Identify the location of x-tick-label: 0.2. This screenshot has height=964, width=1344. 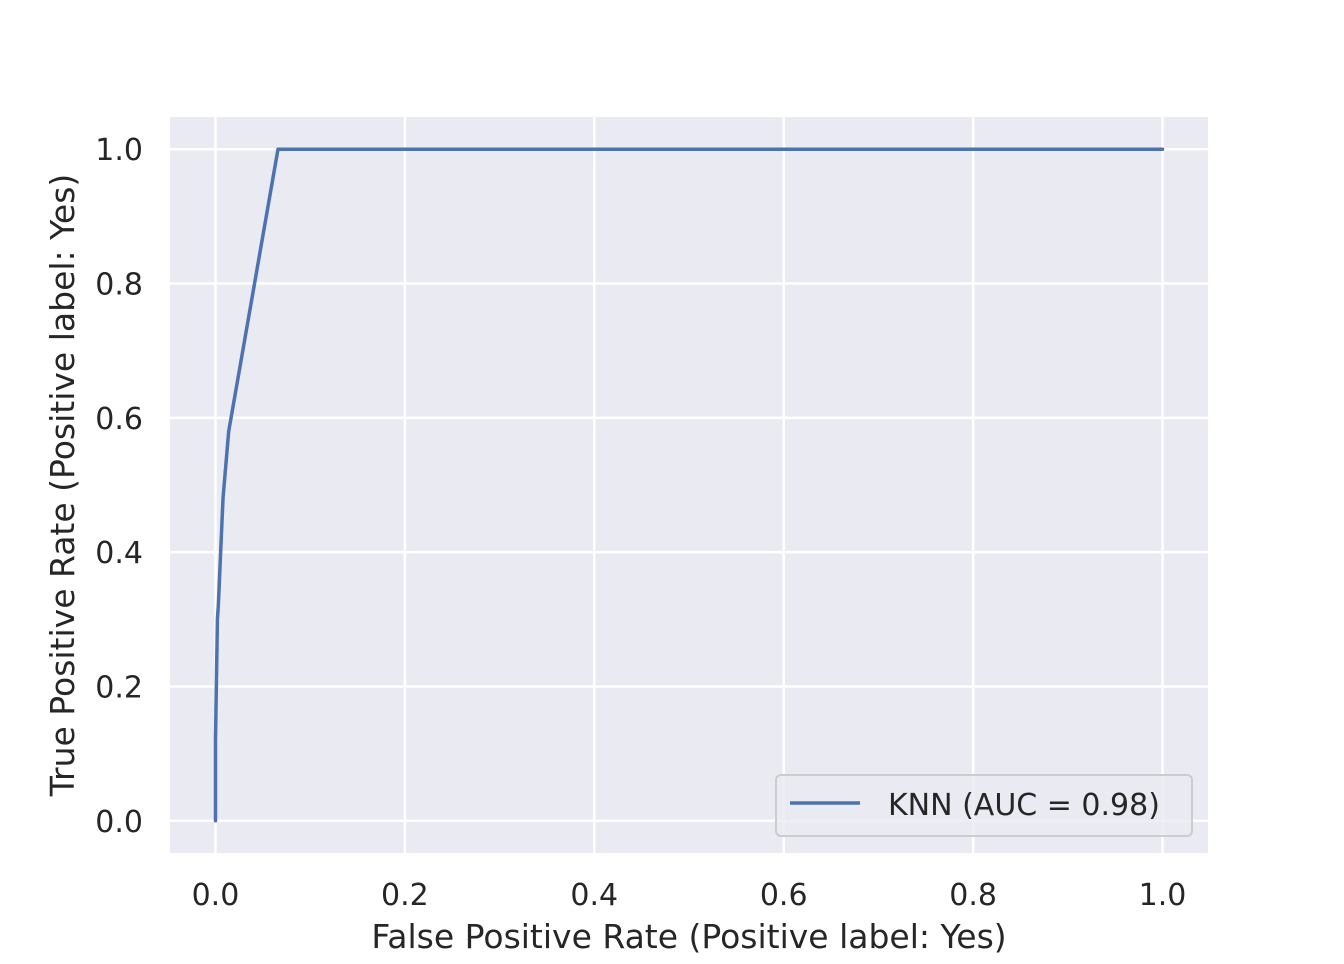
(405, 895).